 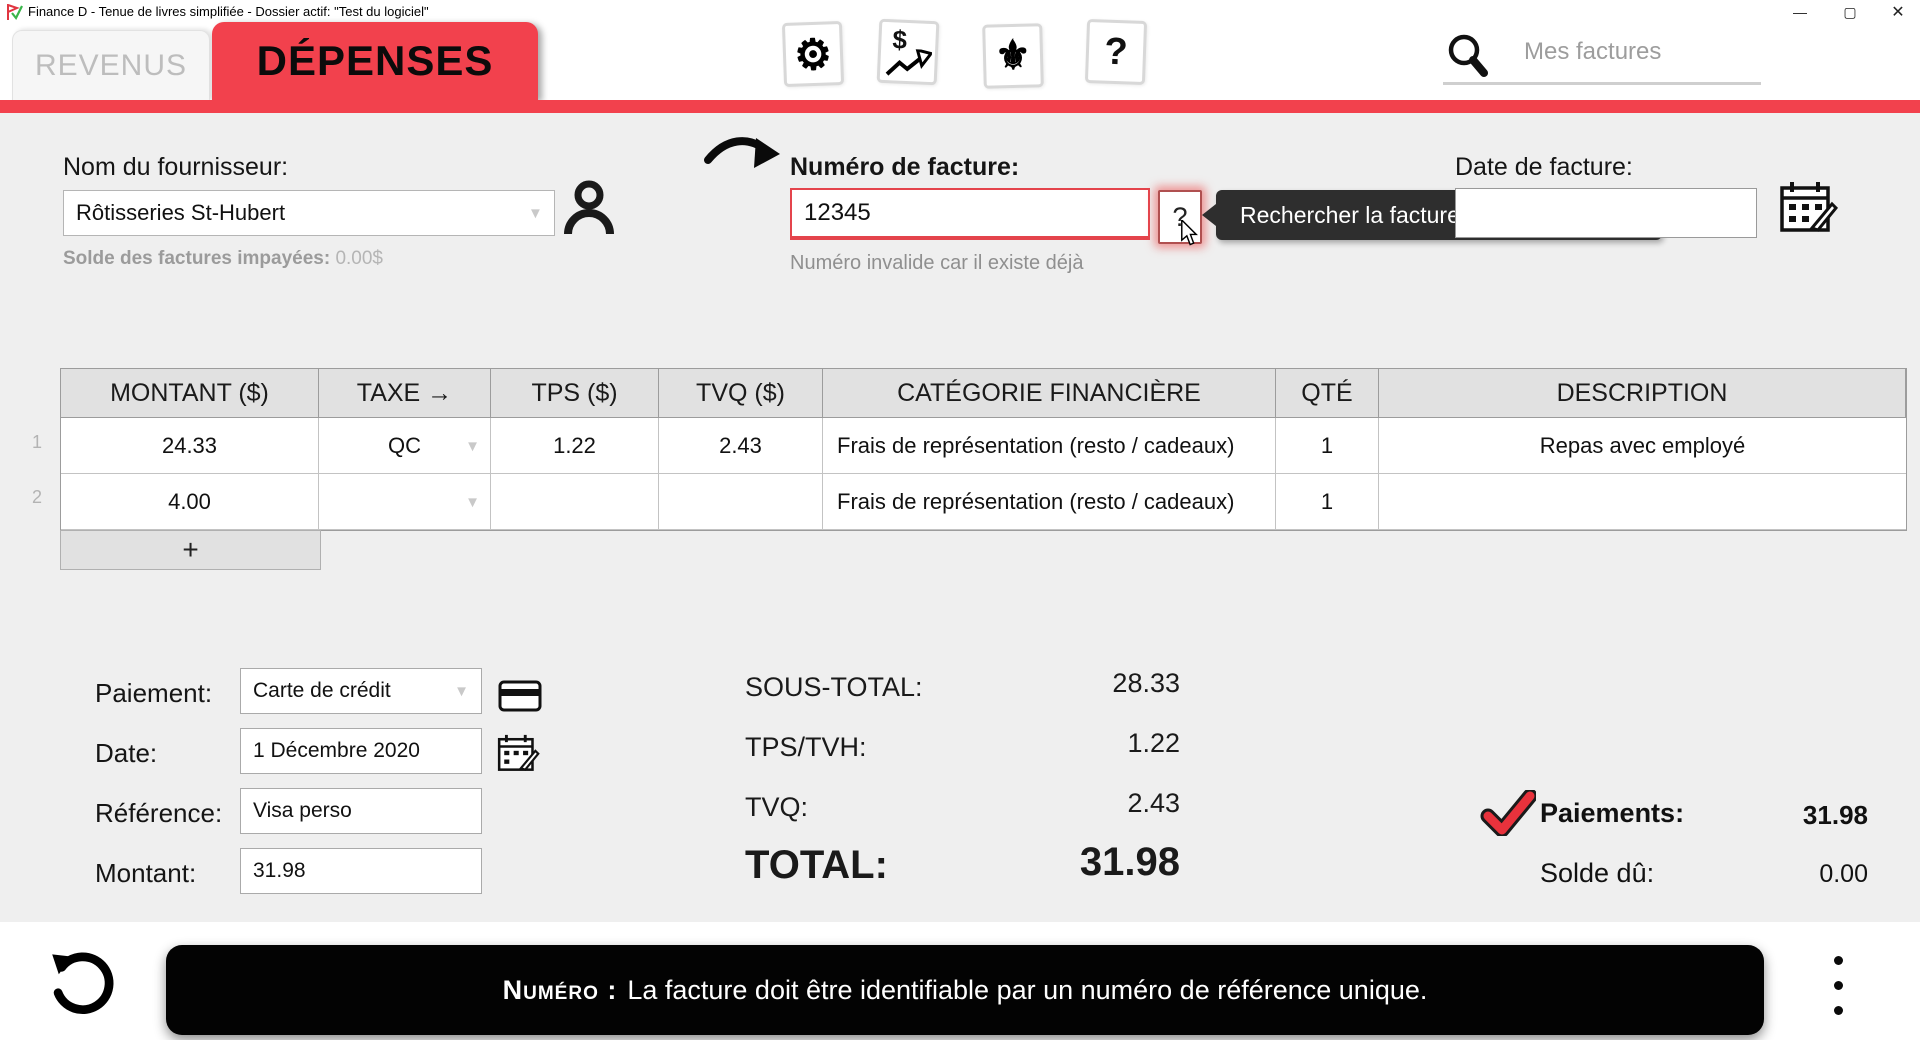 What do you see at coordinates (15, 12) in the screenshot?
I see `app-logo-icon` at bounding box center [15, 12].